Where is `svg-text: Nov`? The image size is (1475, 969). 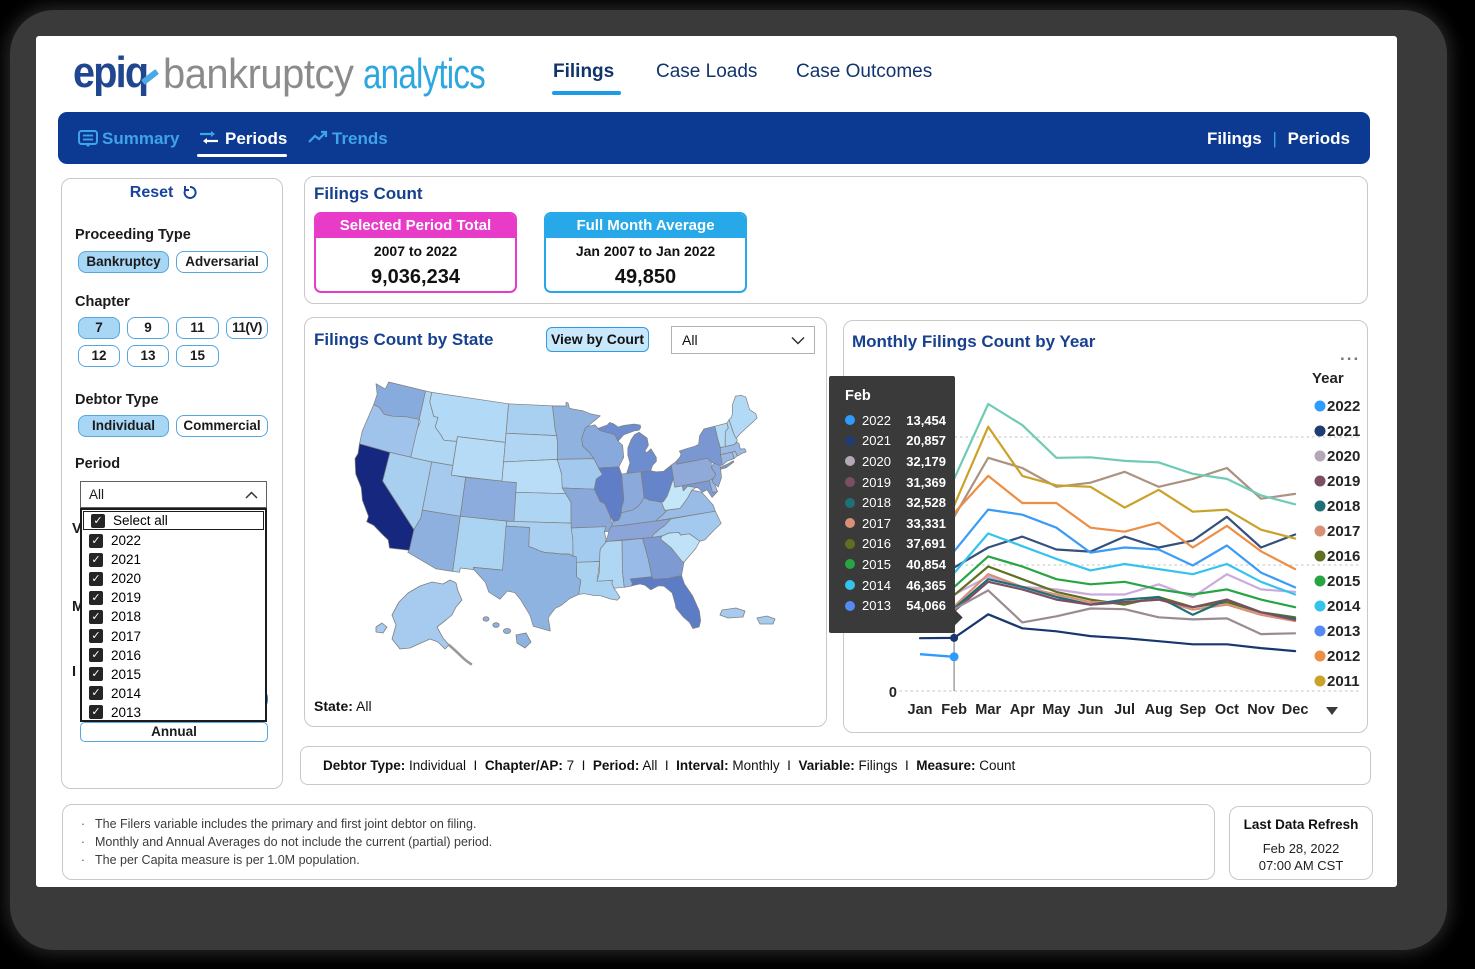 svg-text: Nov is located at coordinates (1260, 710).